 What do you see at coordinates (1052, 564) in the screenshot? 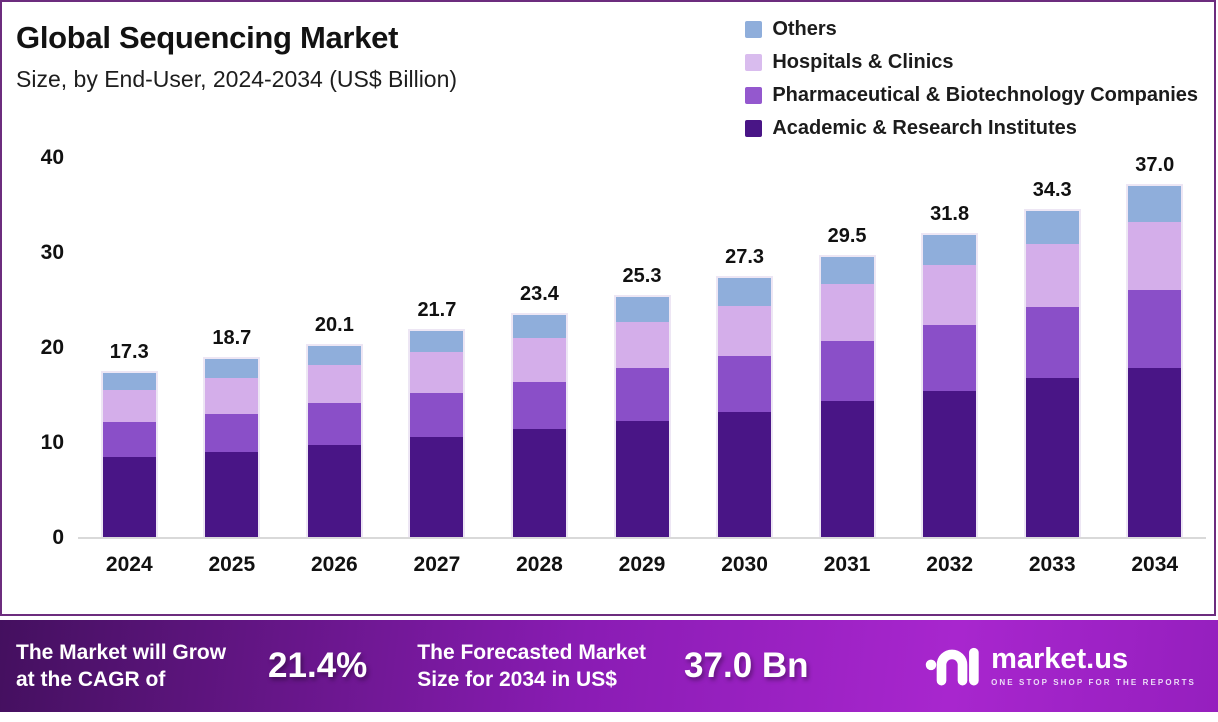
I see `x-tick-label: 2033` at bounding box center [1052, 564].